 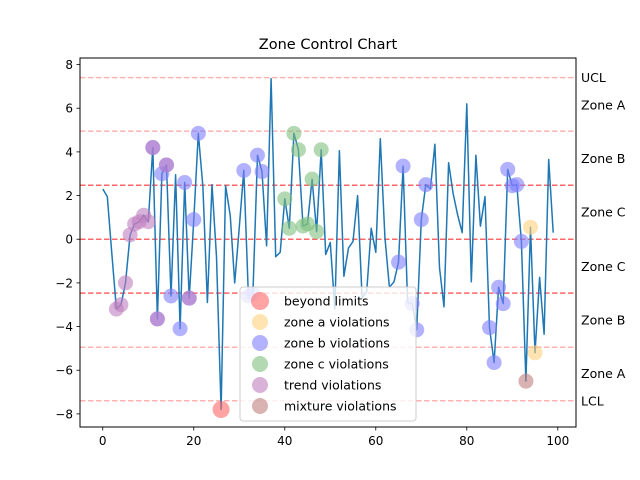 What do you see at coordinates (69, 196) in the screenshot?
I see `y-tick-label: 2` at bounding box center [69, 196].